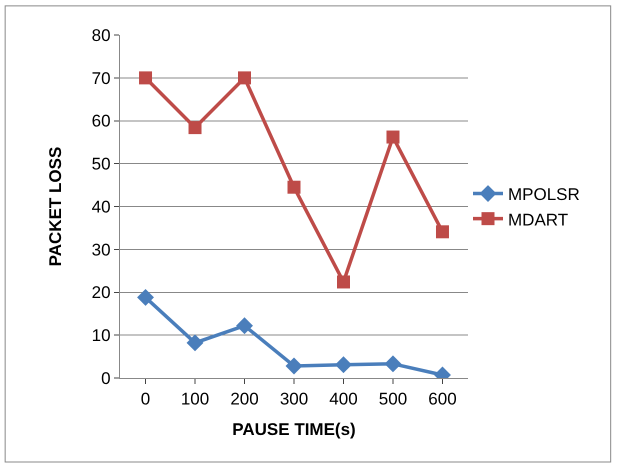 Image resolution: width=618 pixels, height=468 pixels. What do you see at coordinates (544, 194) in the screenshot?
I see `legend-label: MPOLSR` at bounding box center [544, 194].